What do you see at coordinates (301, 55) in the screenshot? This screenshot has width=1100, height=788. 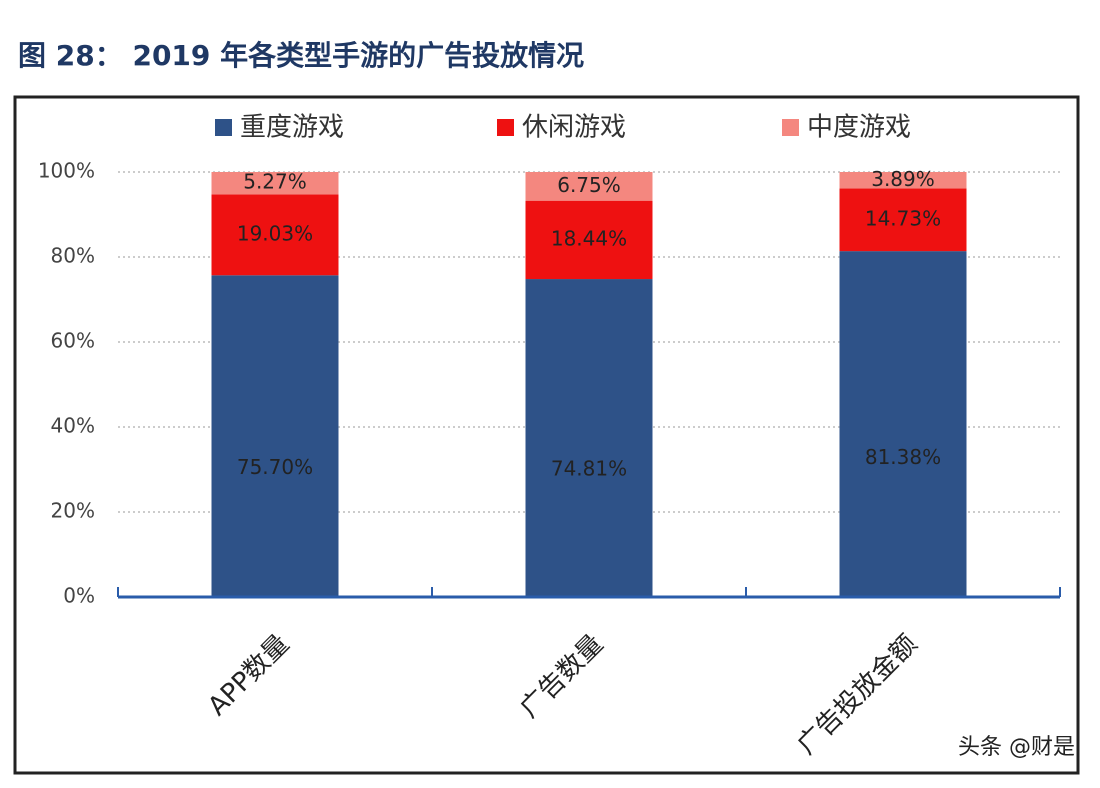 I see `chart-title: 图 28： 2019 年各类型手游的广告投放情况` at bounding box center [301, 55].